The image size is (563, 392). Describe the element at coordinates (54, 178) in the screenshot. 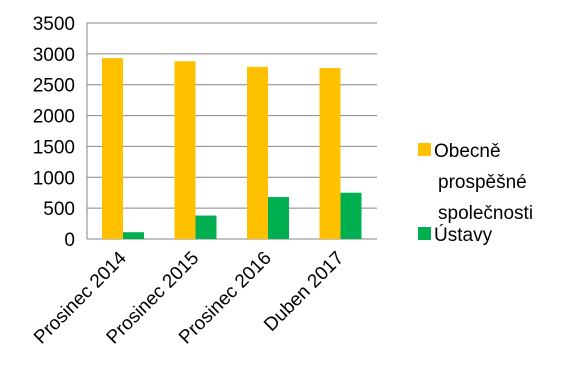

I see `y-tick-label: 1000` at that location.